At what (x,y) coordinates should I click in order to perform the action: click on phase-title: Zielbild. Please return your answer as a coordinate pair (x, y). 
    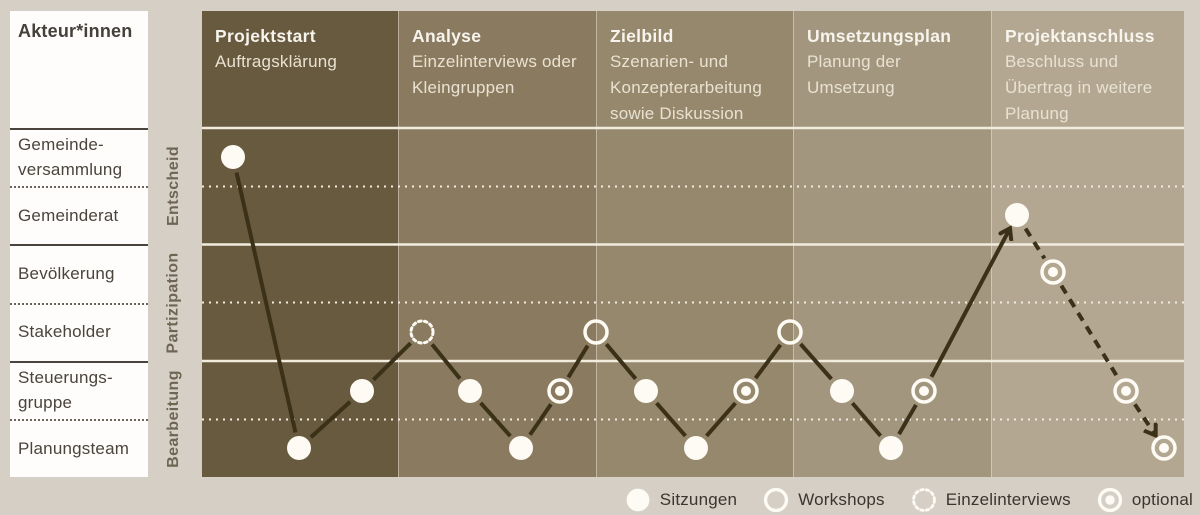
    Looking at the image, I should click on (642, 36).